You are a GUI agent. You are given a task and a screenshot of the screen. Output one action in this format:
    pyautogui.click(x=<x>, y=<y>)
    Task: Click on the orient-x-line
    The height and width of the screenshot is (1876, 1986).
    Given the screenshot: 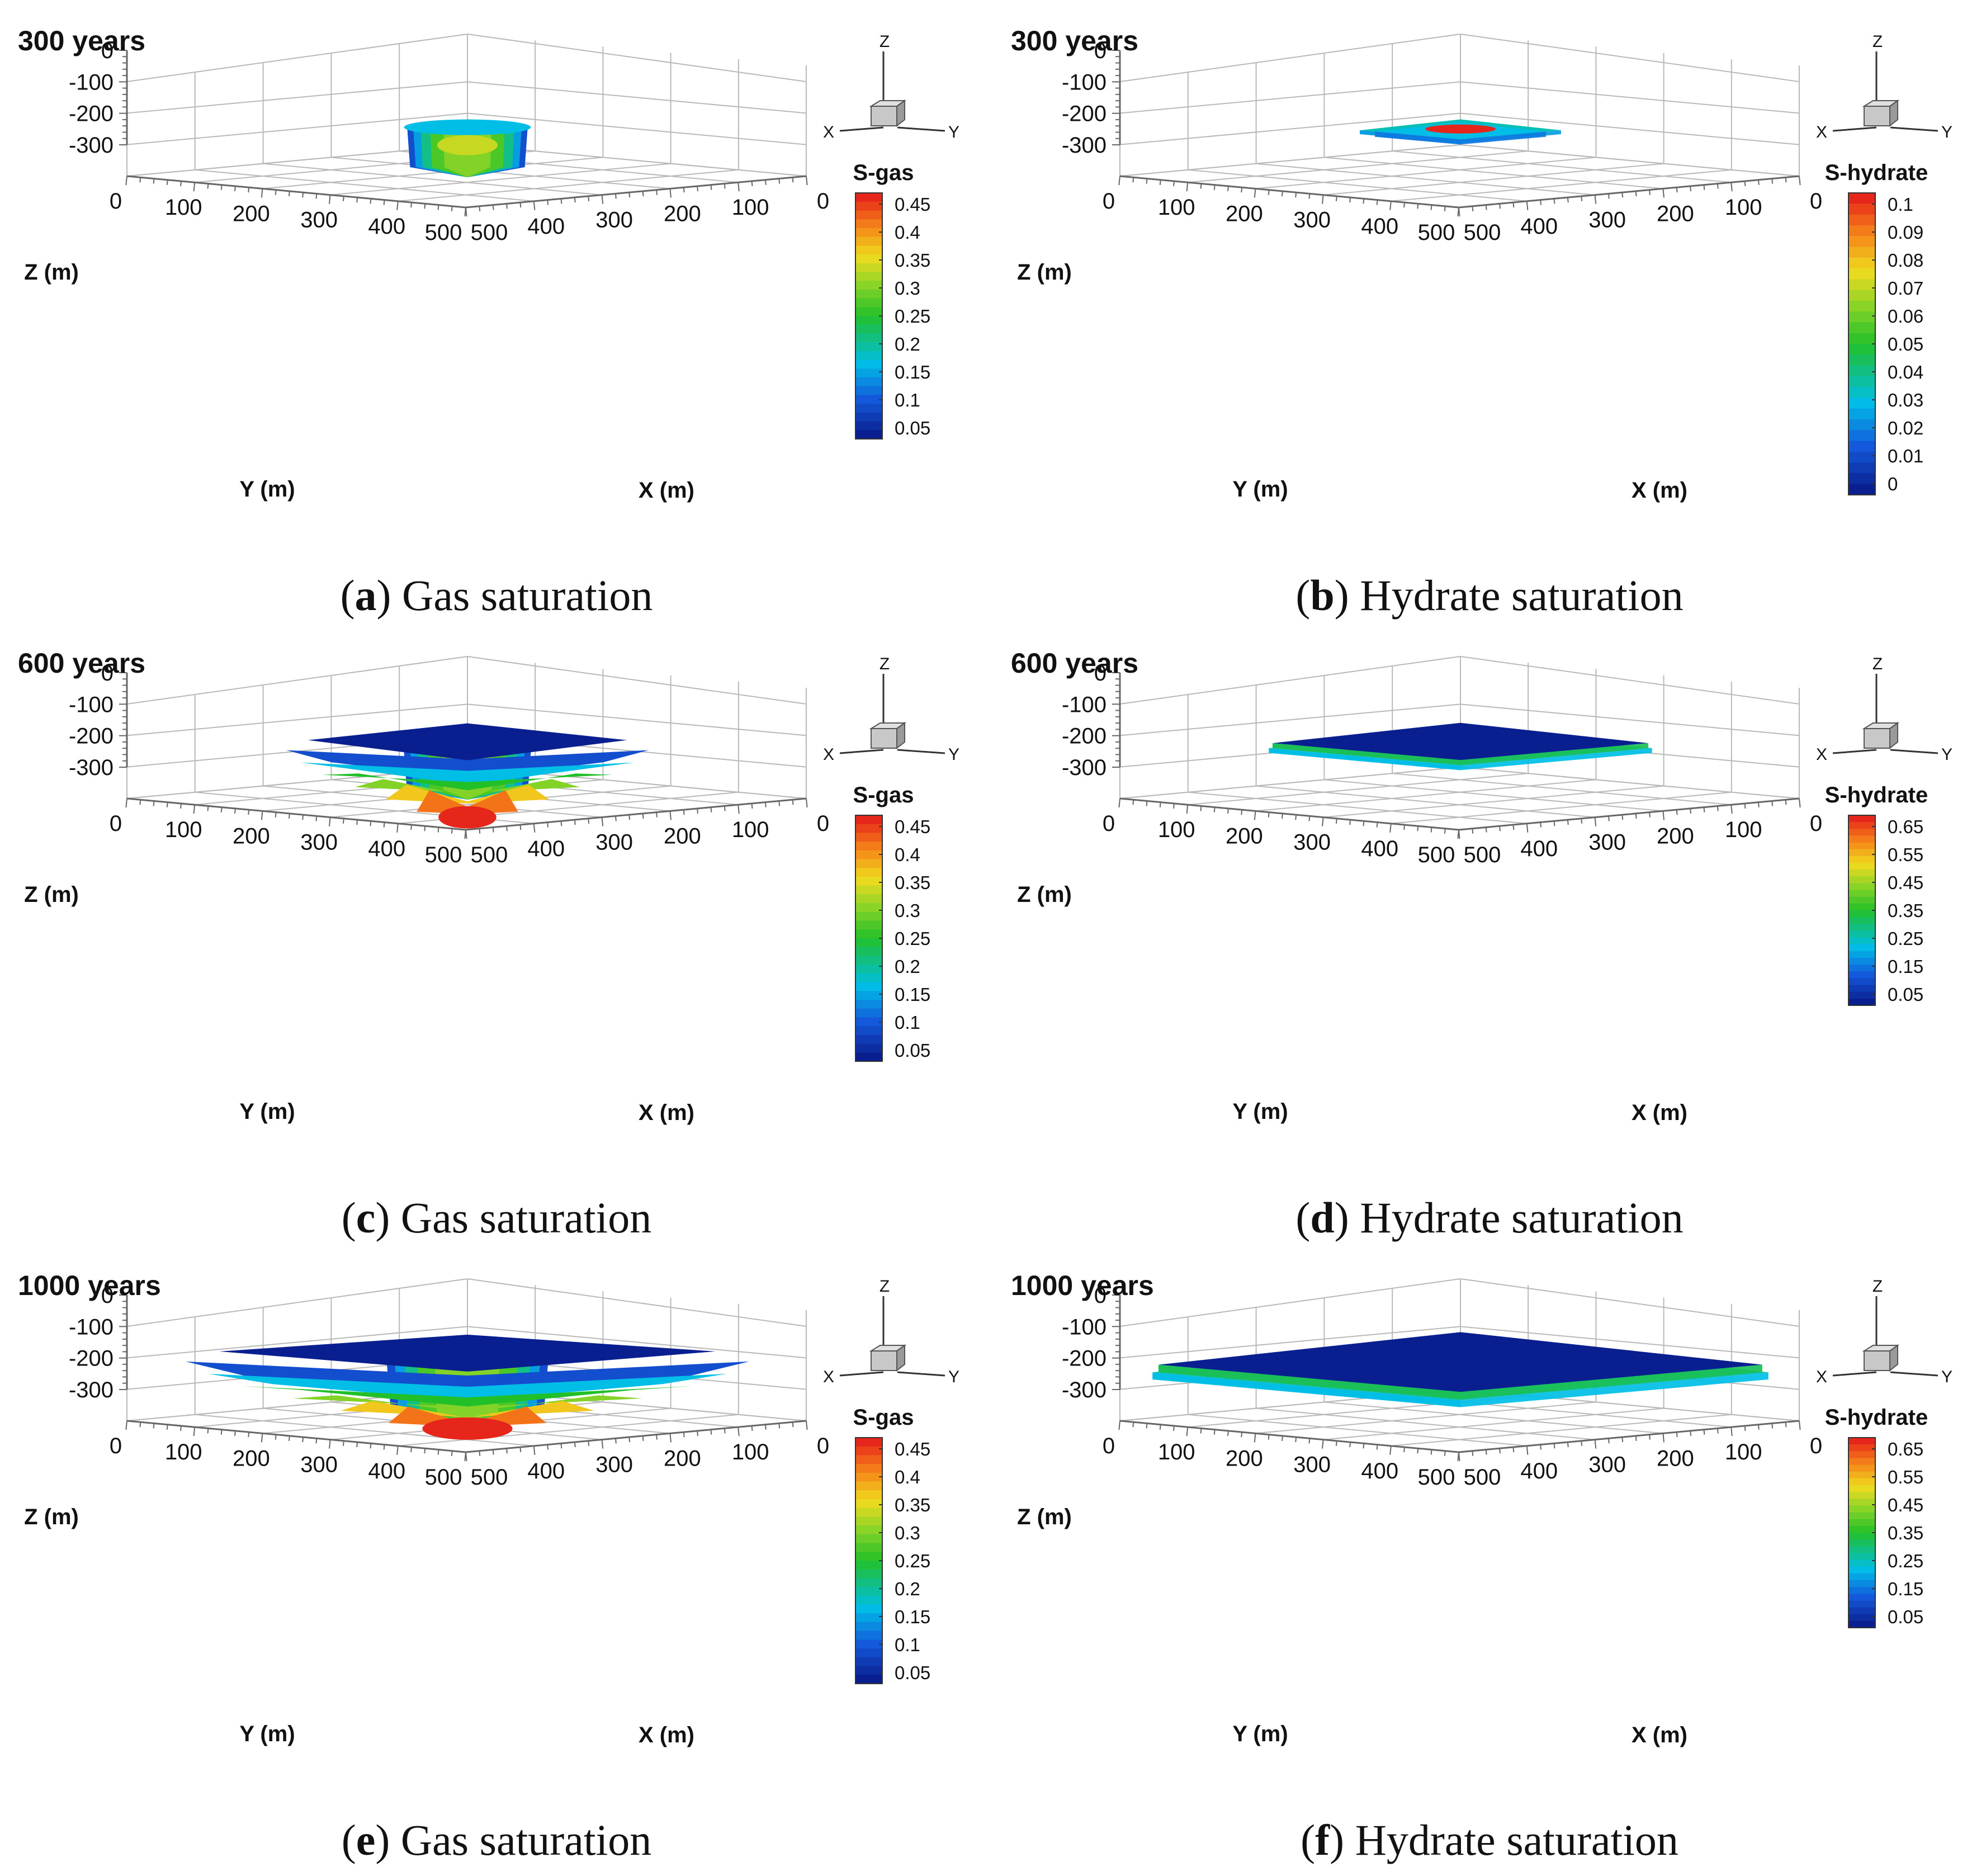 What is the action you would take?
    pyautogui.click(x=1854, y=752)
    